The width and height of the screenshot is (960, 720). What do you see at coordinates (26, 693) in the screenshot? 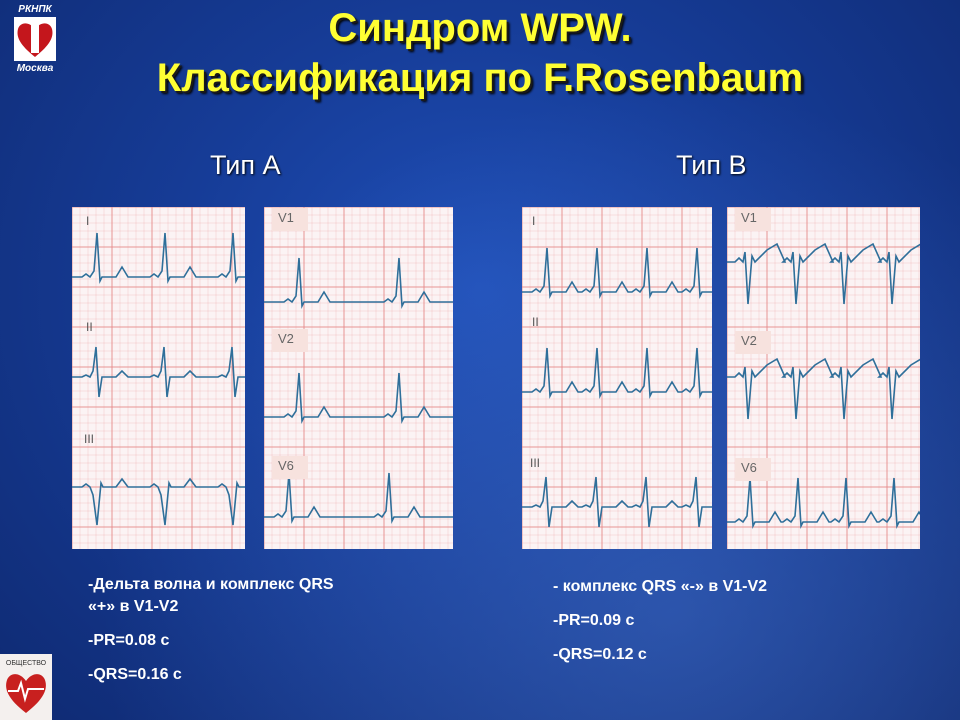
I see `society-emblem-icon` at bounding box center [26, 693].